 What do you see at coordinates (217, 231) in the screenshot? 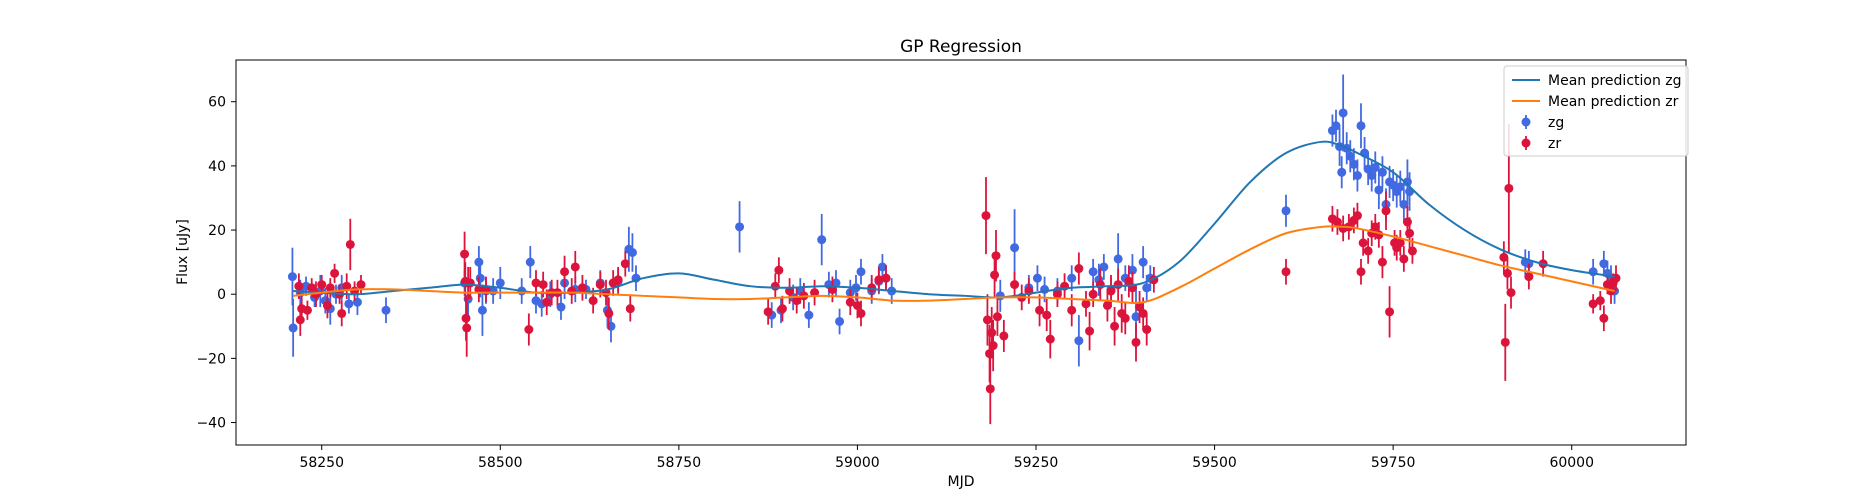
I see `y-tick-label: 20` at bounding box center [217, 231].